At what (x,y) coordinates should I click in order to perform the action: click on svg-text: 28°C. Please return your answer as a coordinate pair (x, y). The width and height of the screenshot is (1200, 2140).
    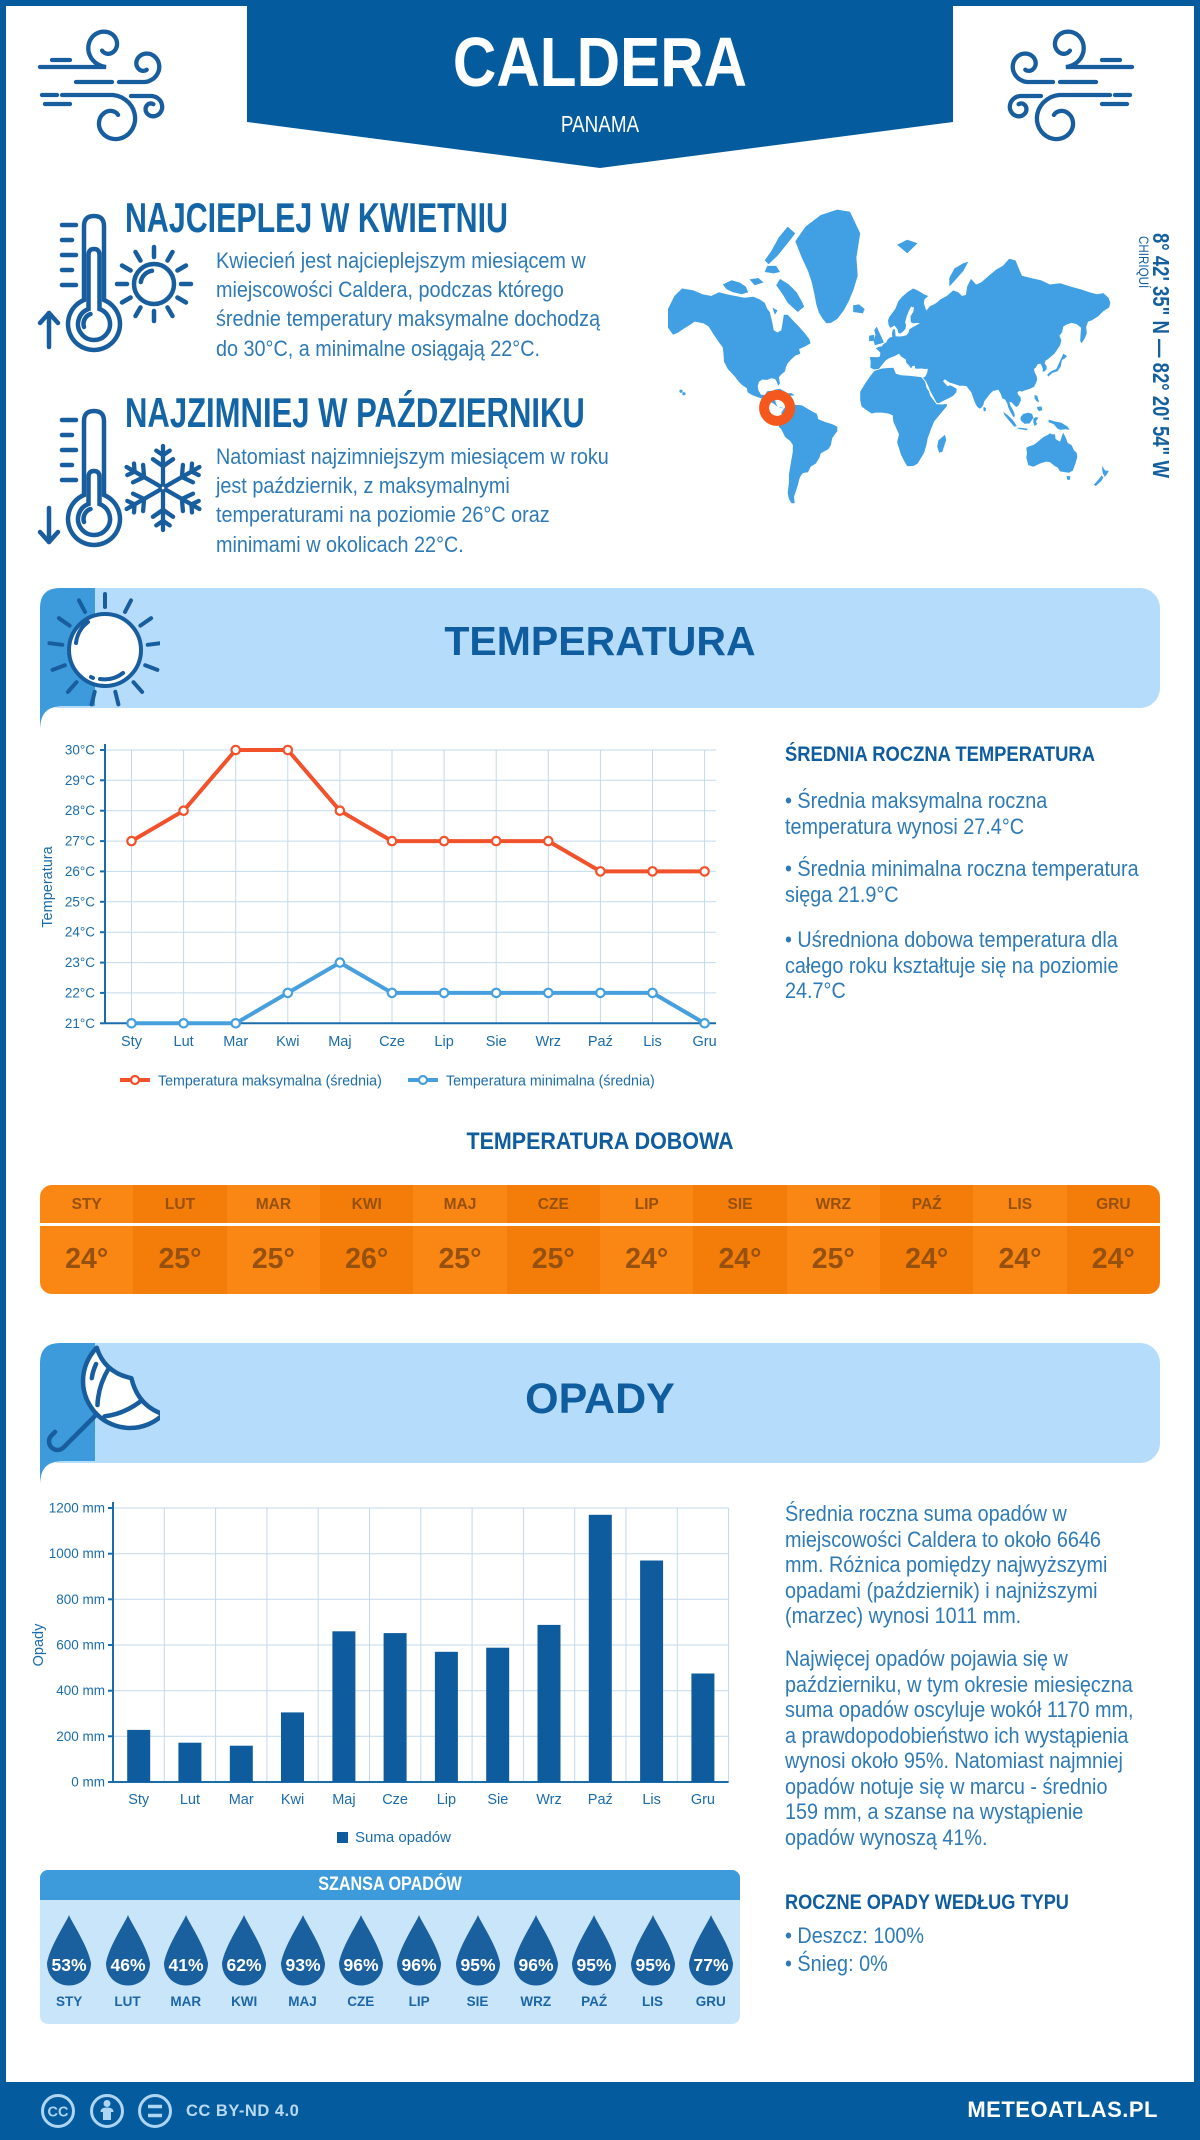
    Looking at the image, I should click on (80, 810).